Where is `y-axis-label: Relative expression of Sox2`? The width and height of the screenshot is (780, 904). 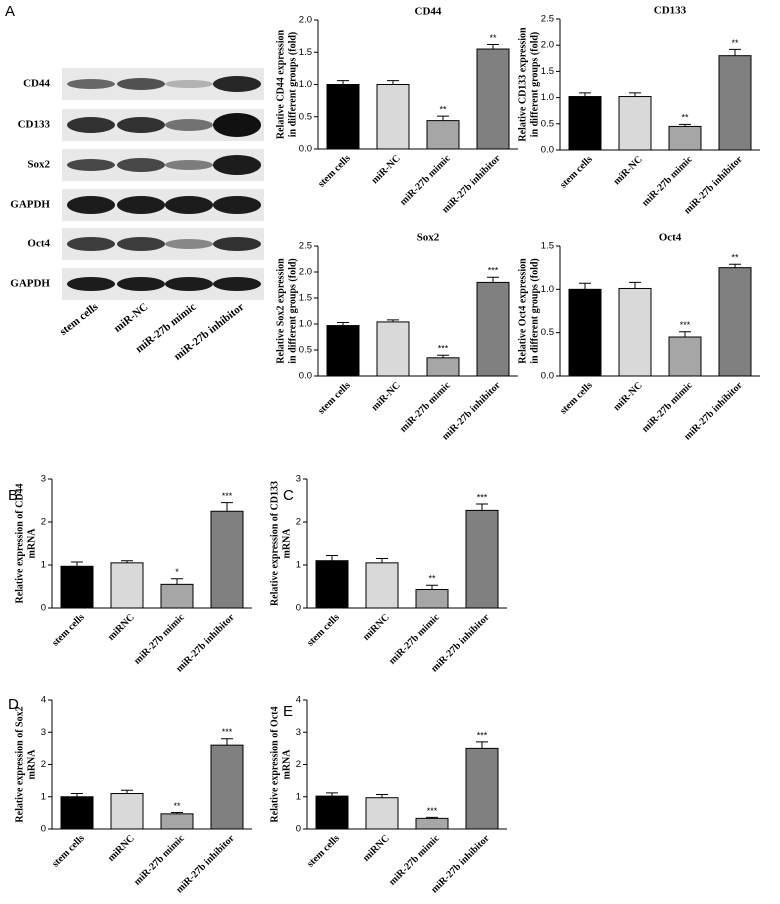
y-axis-label: Relative expression of Sox2 is located at coordinates (19, 764).